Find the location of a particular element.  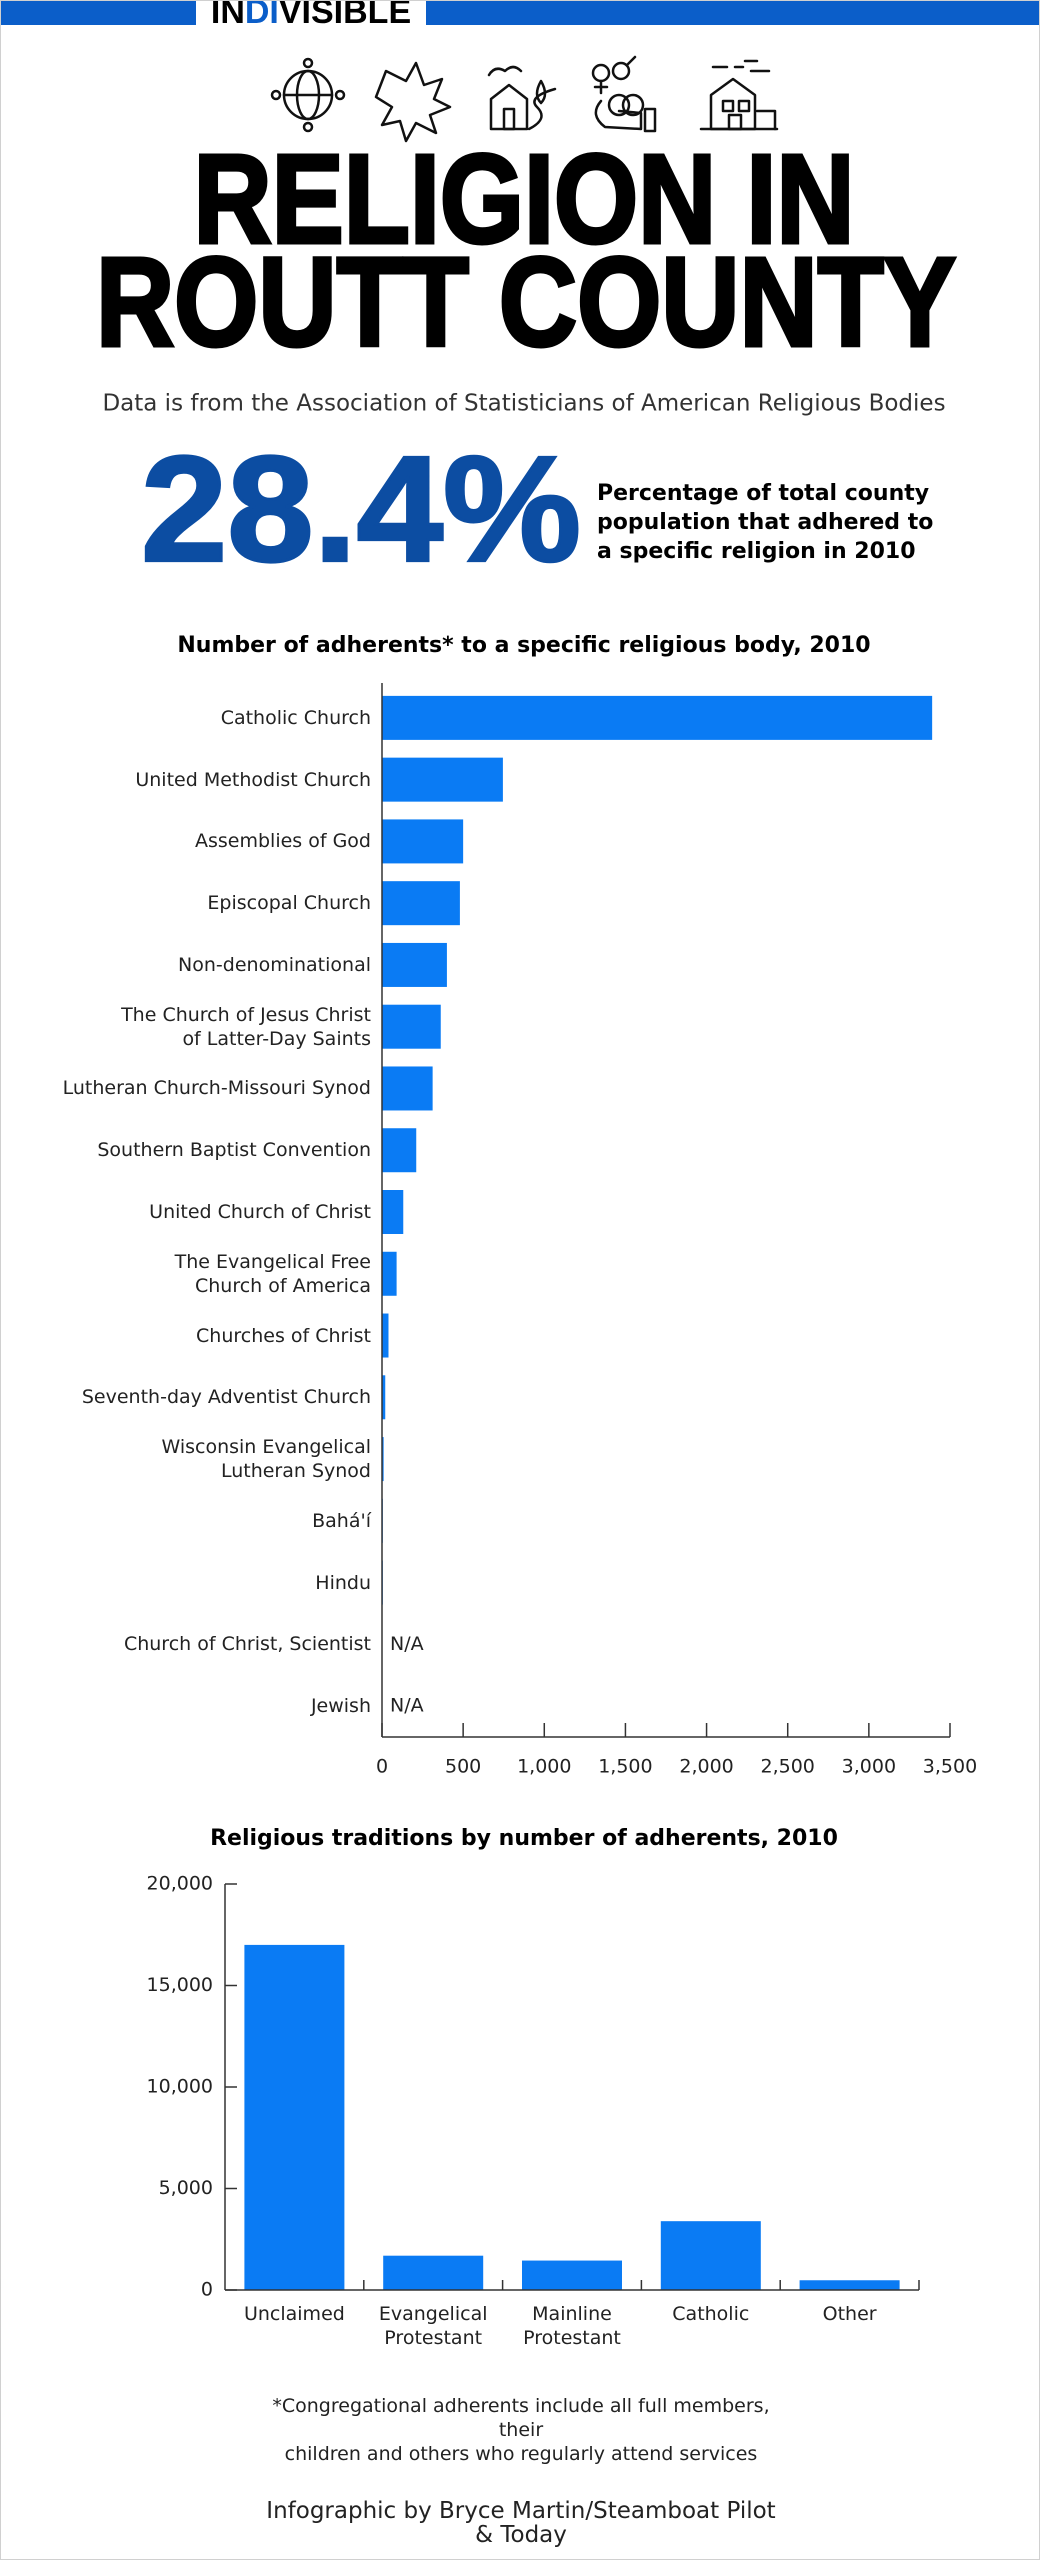

x-tick-label: 500 is located at coordinates (463, 1767).